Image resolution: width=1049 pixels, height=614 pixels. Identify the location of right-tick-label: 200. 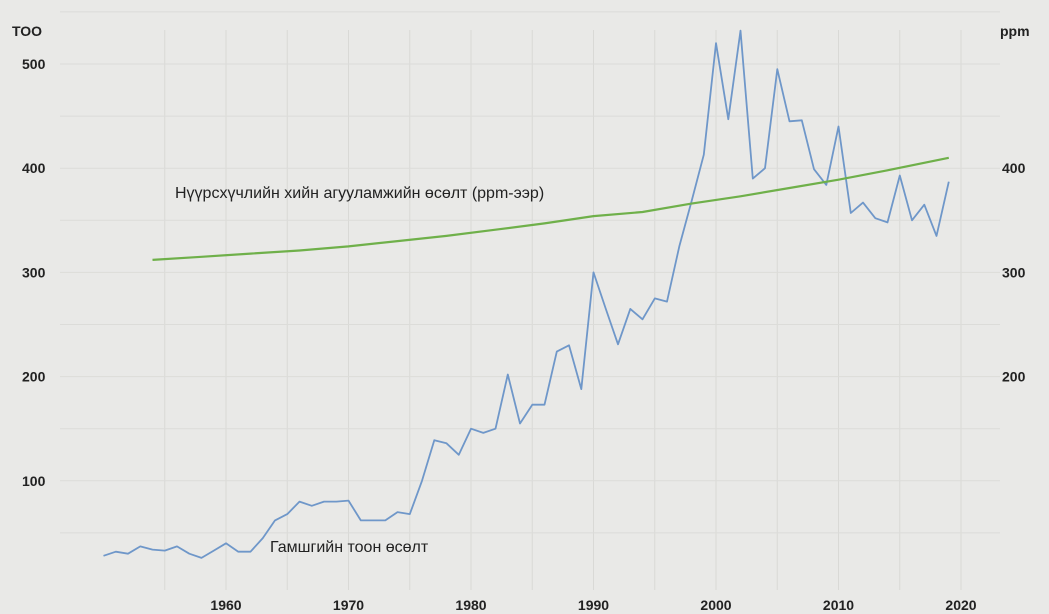
(1014, 377).